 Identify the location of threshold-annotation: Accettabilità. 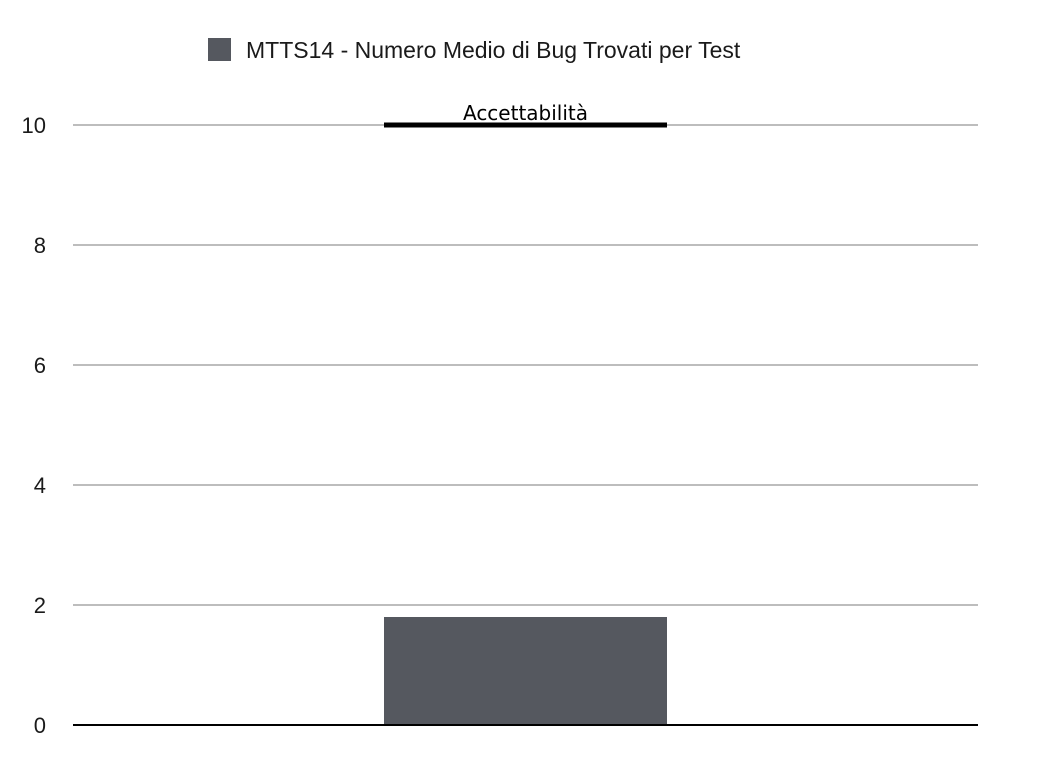
(525, 114).